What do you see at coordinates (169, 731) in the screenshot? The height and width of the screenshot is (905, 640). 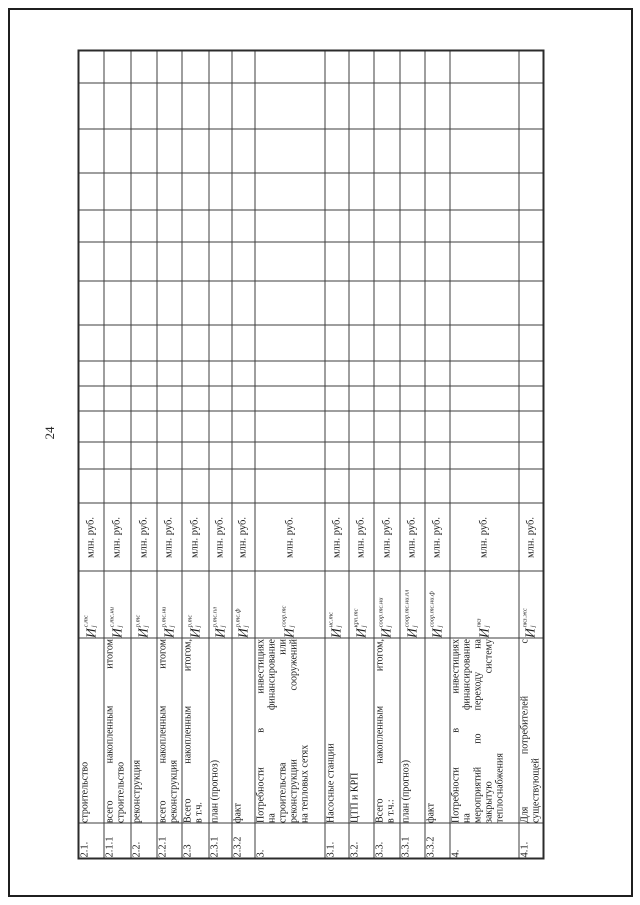 I see `cell-description: всего накопленным итогом реконструкция` at bounding box center [169, 731].